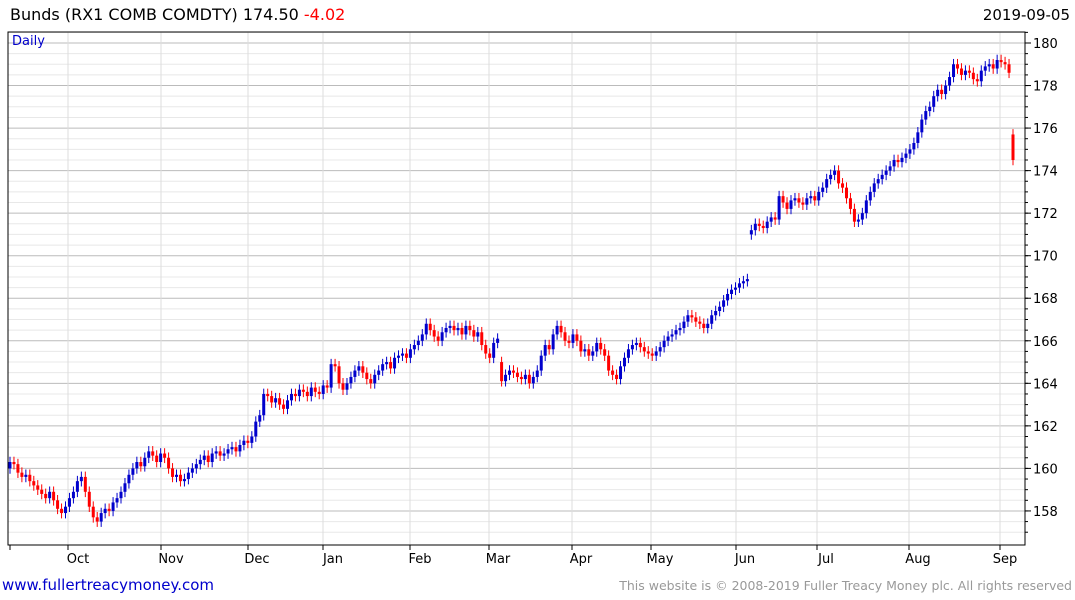  What do you see at coordinates (108, 585) in the screenshot?
I see `site-link: www.fullertreacymoney.com` at bounding box center [108, 585].